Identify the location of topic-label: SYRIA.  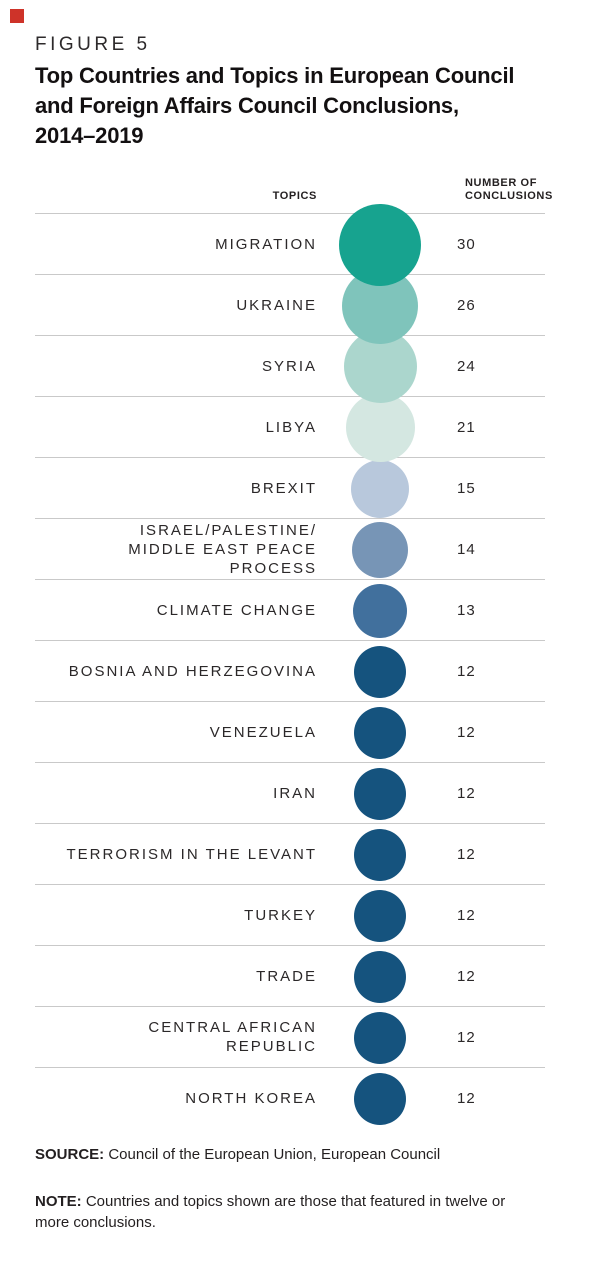
(289, 366).